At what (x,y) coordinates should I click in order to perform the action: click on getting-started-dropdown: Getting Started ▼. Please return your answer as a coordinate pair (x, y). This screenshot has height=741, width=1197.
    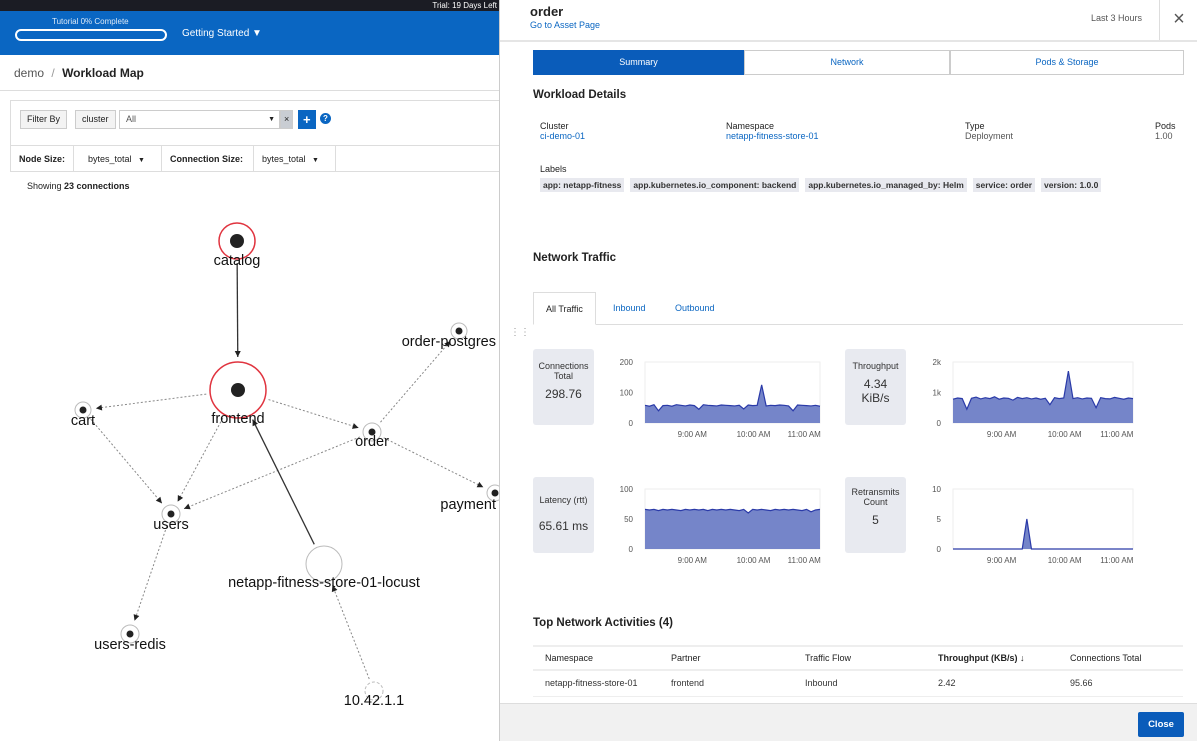
    Looking at the image, I should click on (222, 33).